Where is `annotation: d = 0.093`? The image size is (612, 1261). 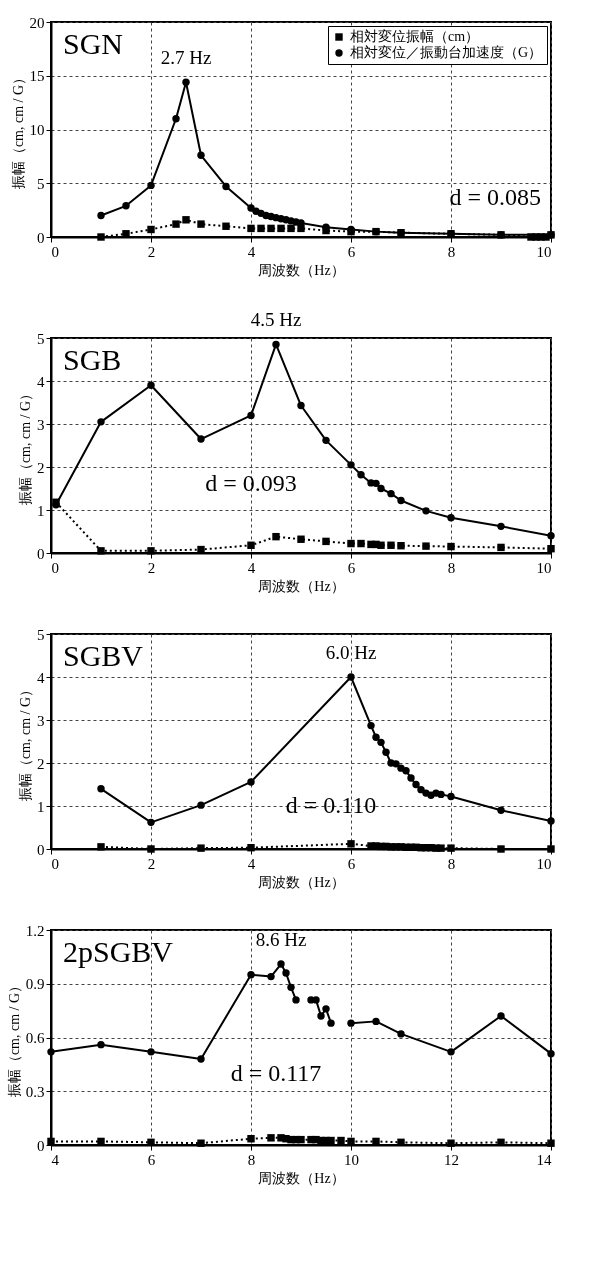 annotation: d = 0.093 is located at coordinates (251, 483).